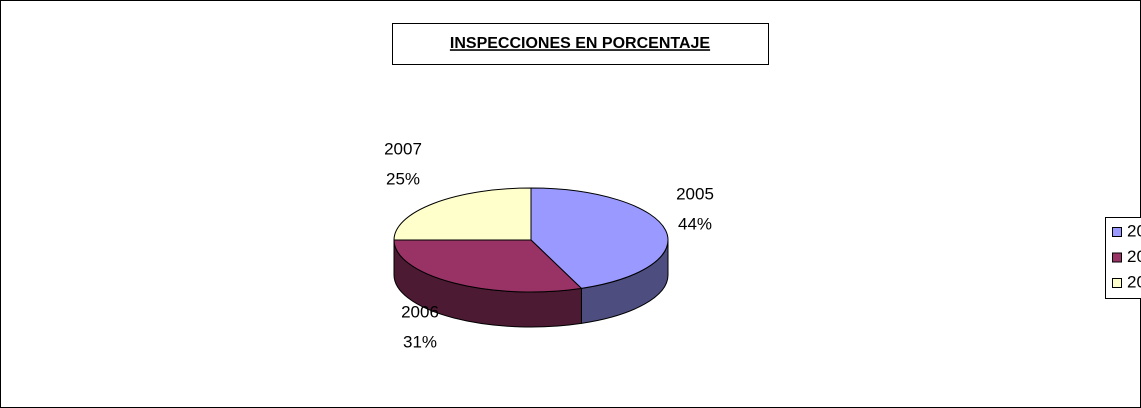 This screenshot has height=408, width=1141. What do you see at coordinates (1123, 258) in the screenshot?
I see `legend-box` at bounding box center [1123, 258].